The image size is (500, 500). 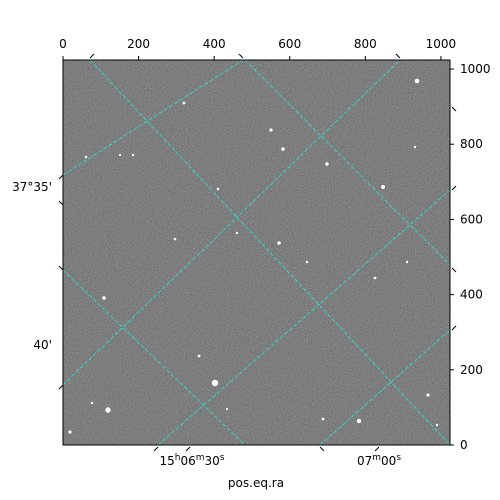 I want to click on top-tick-label-4: 800, so click(x=365, y=44).